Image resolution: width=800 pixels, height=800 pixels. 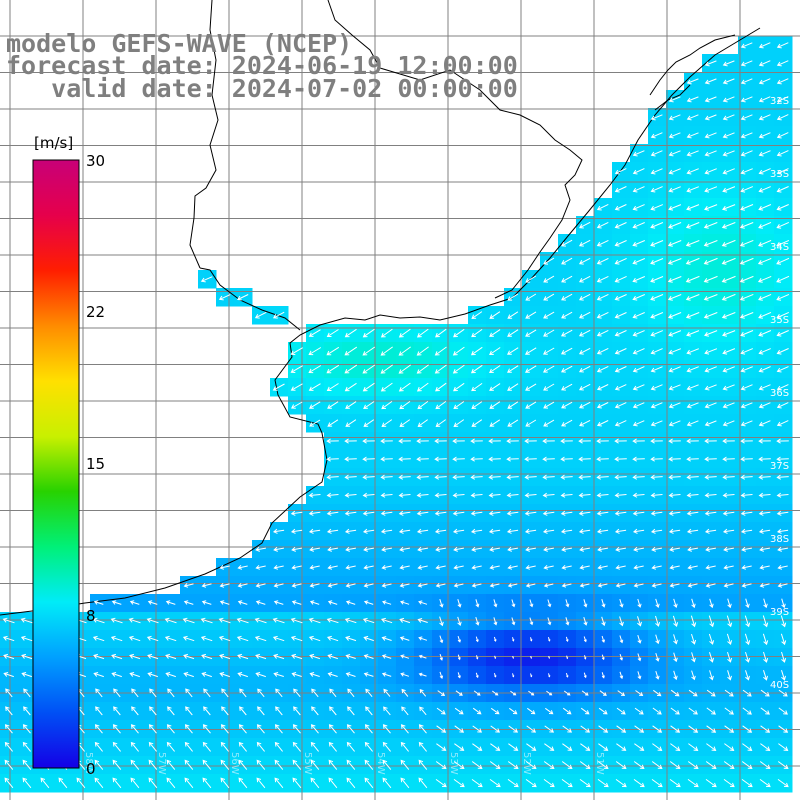 I want to click on latitude-label: 37S, so click(x=779, y=466).